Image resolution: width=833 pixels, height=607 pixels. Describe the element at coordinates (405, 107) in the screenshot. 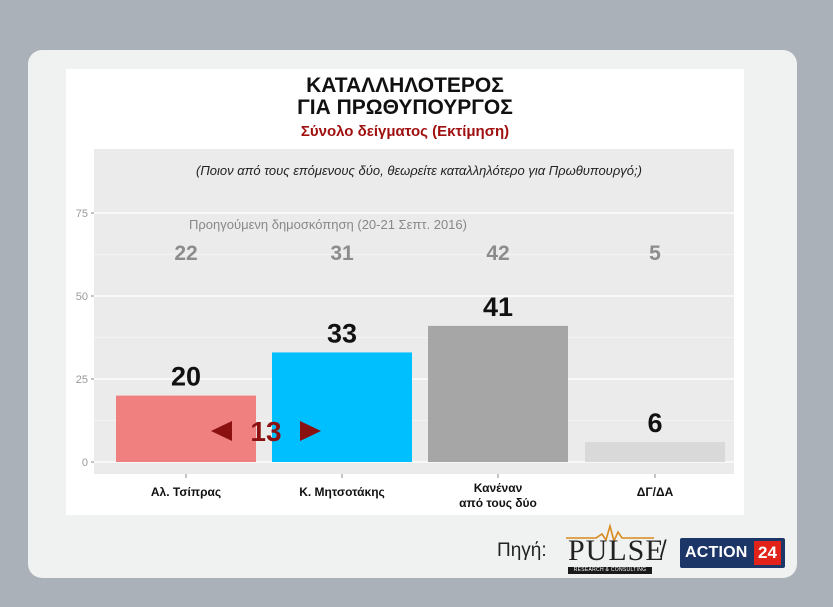

I see `chart-title-line-2: ΓΙΑ ΠΡΩΘΥΠΟΥΡΓΟΣ` at that location.